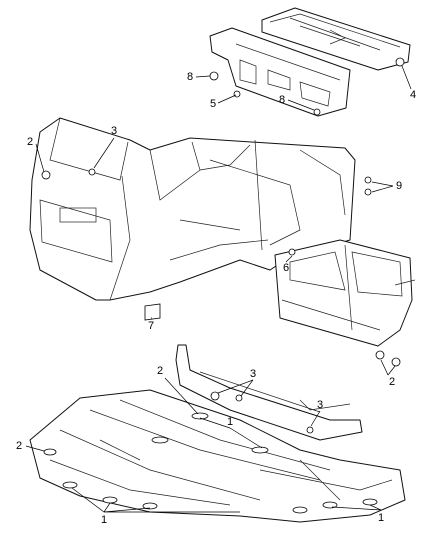 Image resolution: width=438 pixels, height=533 pixels. I want to click on dash-panel, so click(280, 72).